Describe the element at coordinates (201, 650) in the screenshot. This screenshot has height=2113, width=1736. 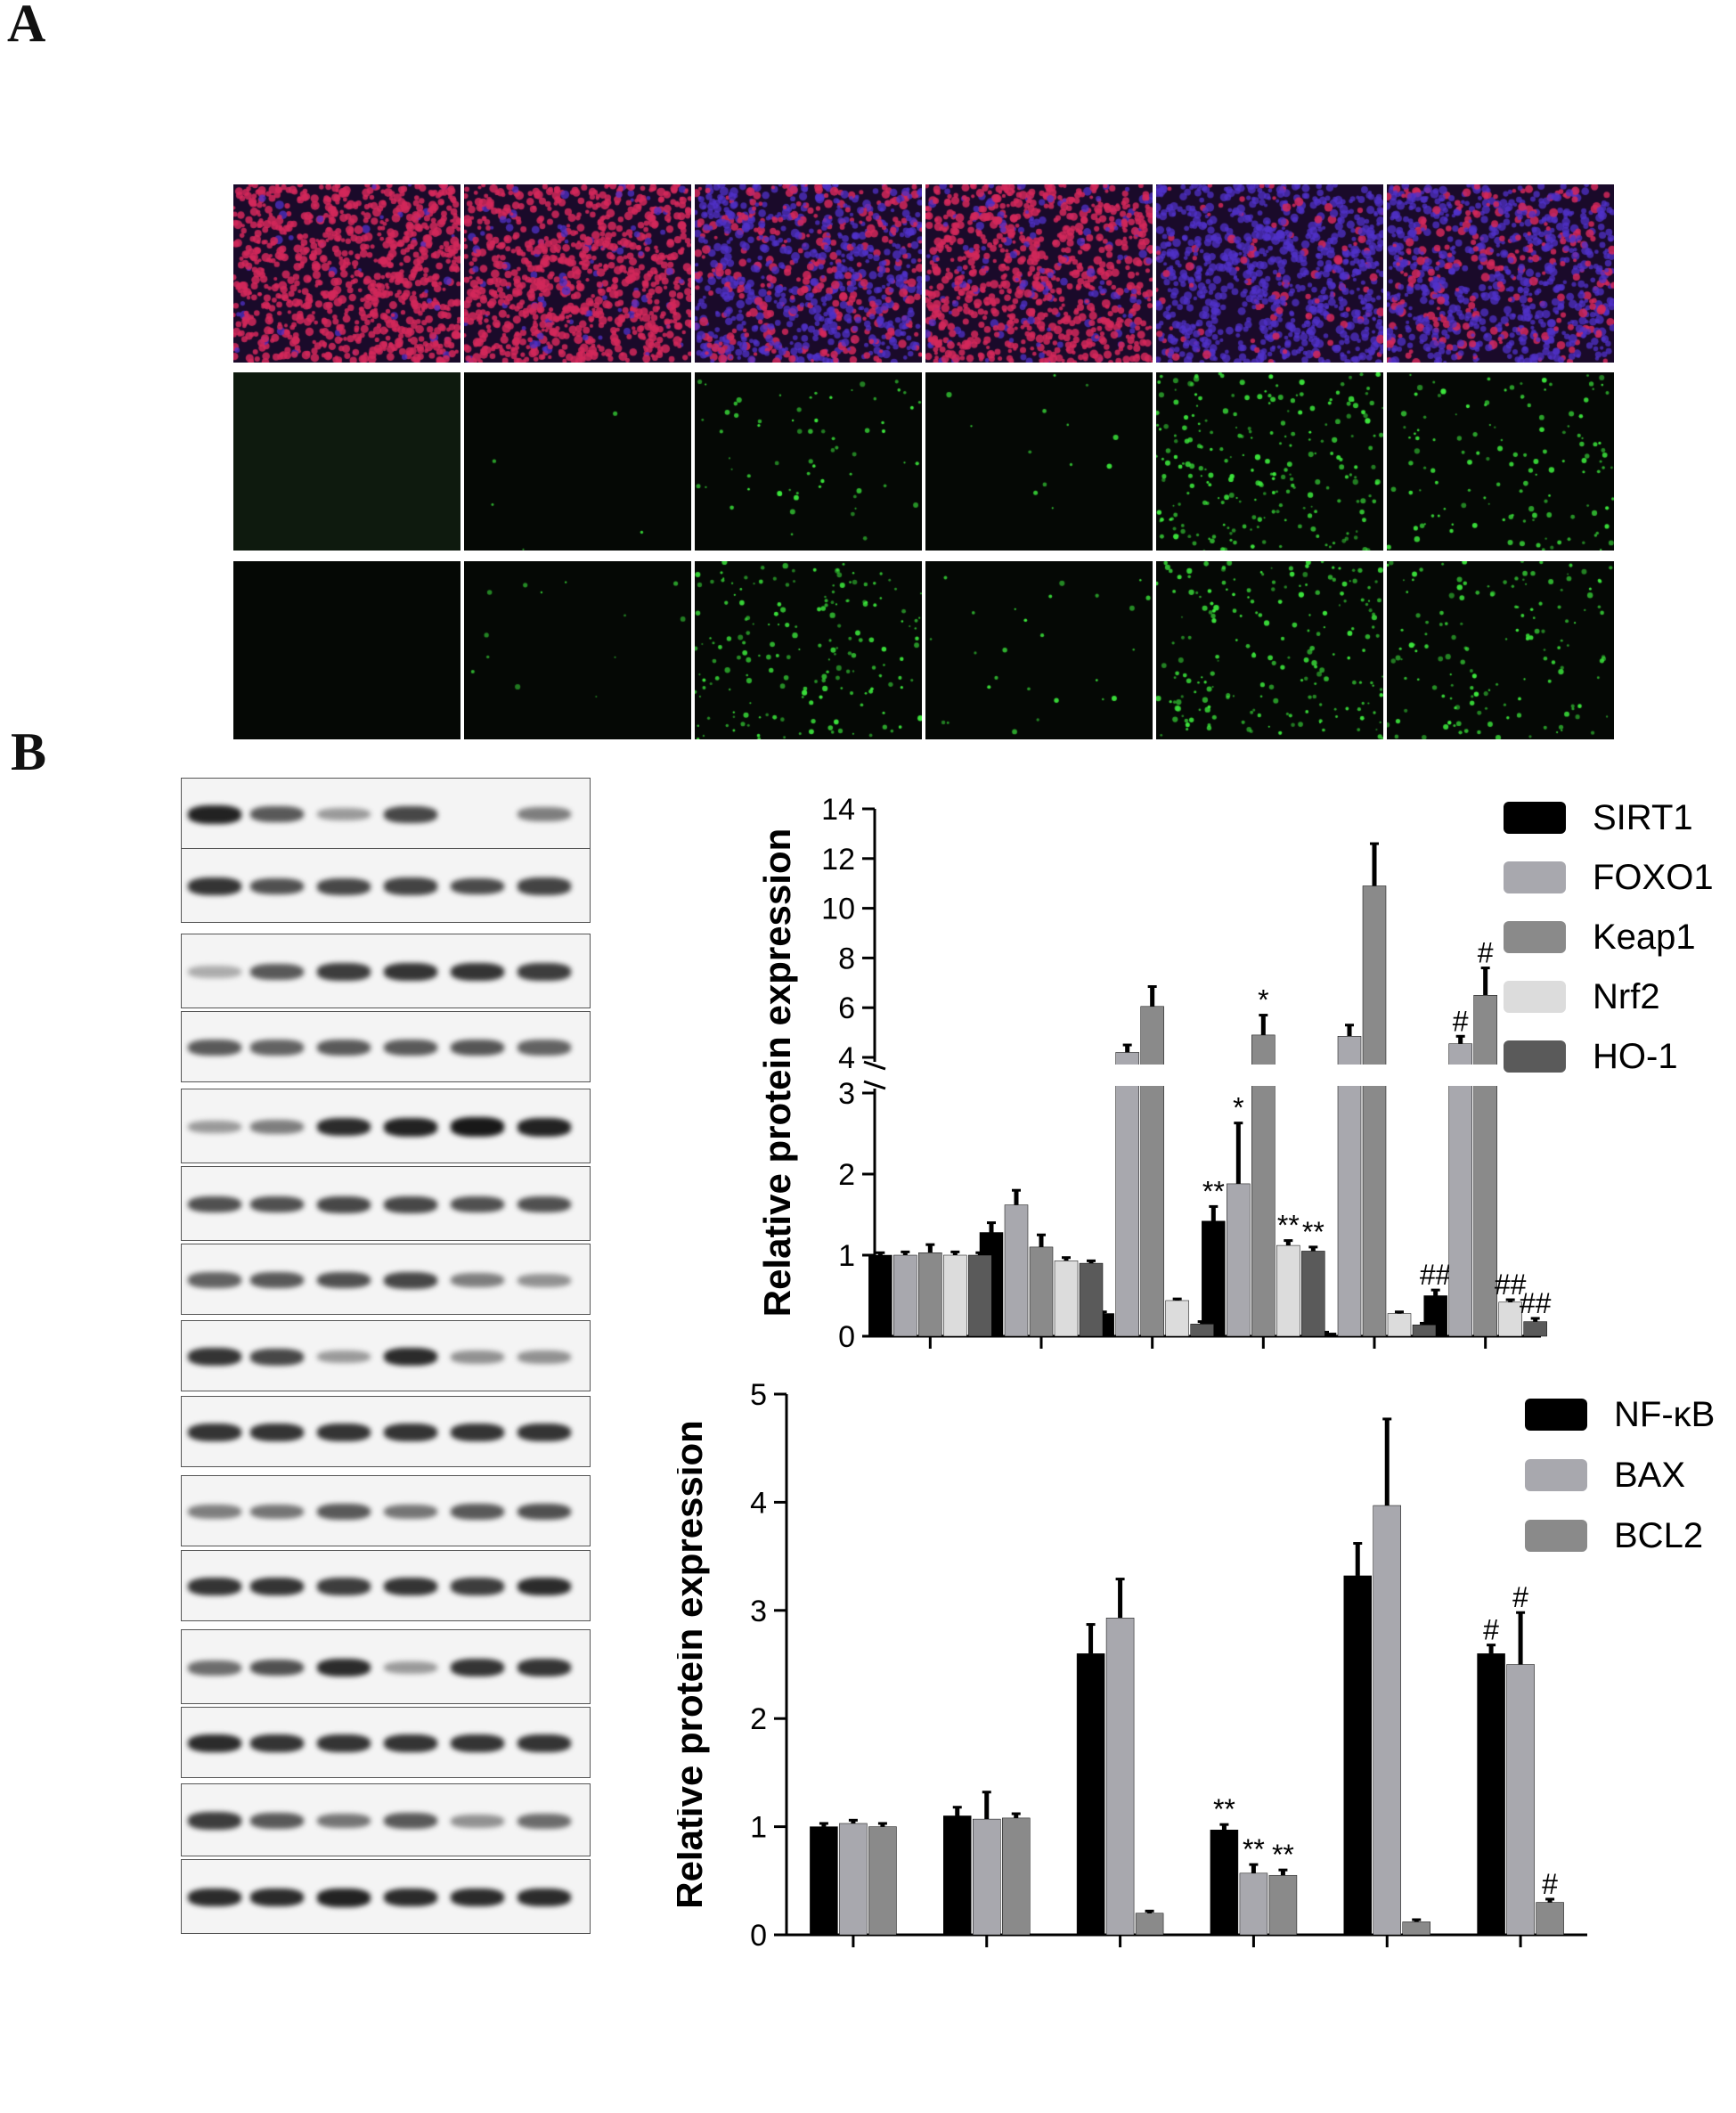
I see `stain-label` at that location.